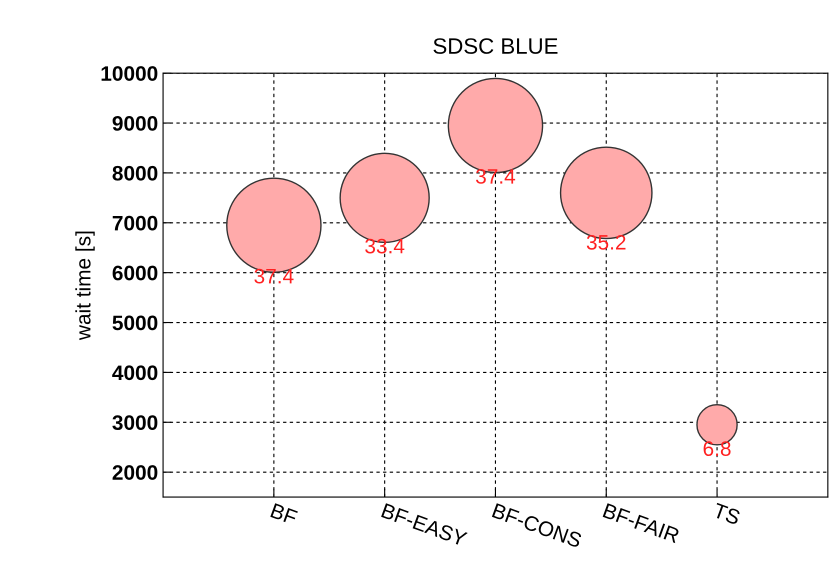  What do you see at coordinates (384, 246) in the screenshot?
I see `data-label: 33.4` at bounding box center [384, 246].